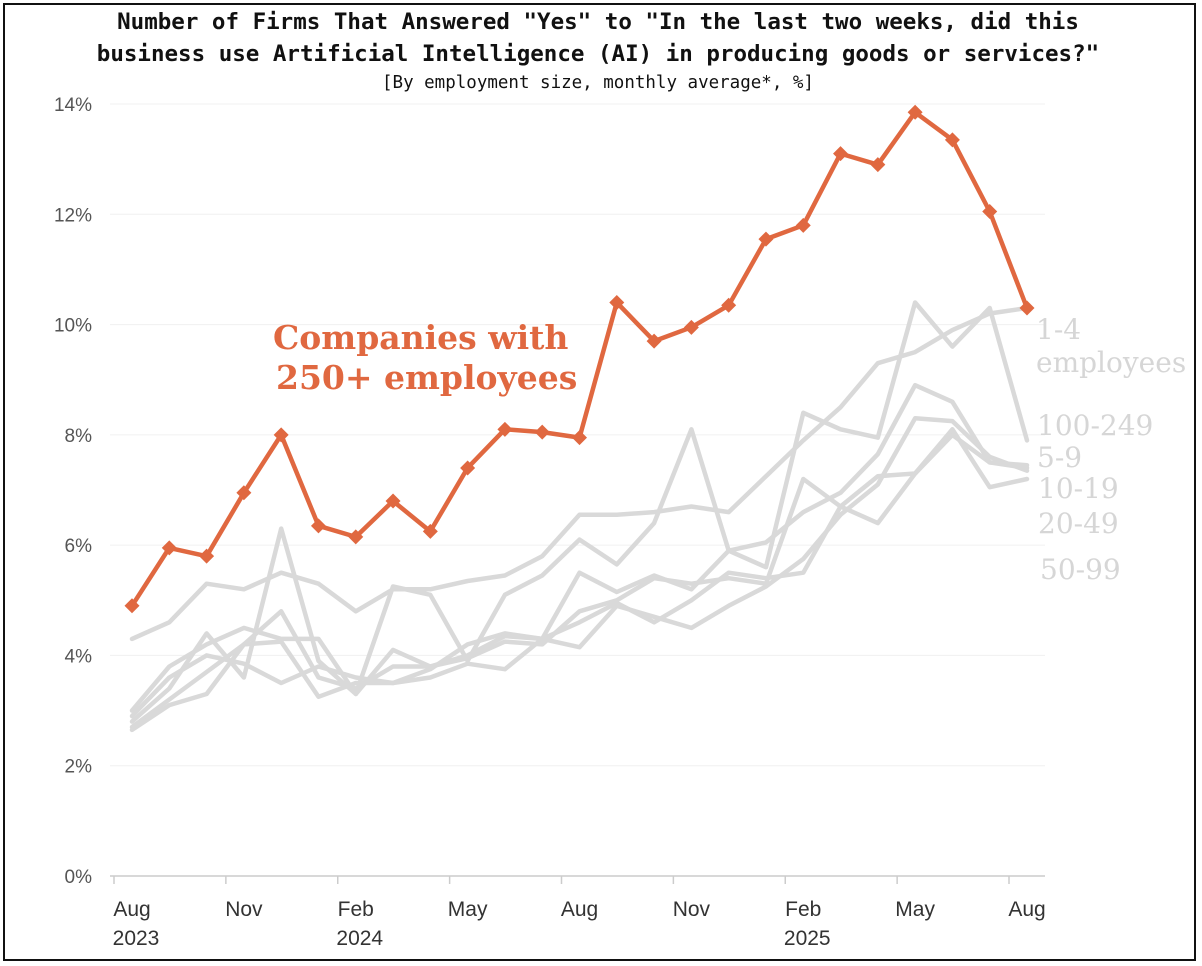 Image resolution: width=1202 pixels, height=966 pixels. Describe the element at coordinates (1078, 488) in the screenshot. I see `series-label: 10-19` at that location.